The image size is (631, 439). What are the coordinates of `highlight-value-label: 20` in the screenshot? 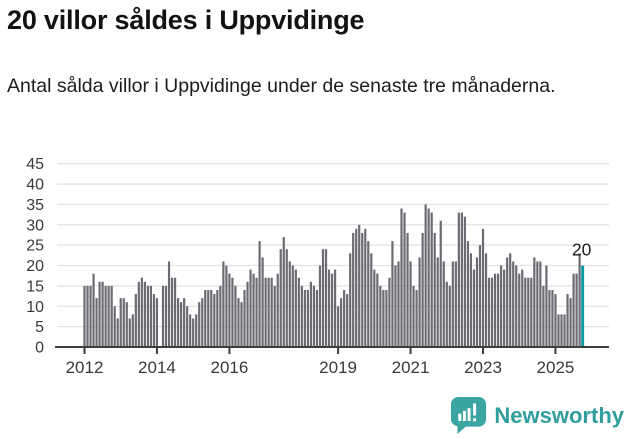 It's located at (582, 250).